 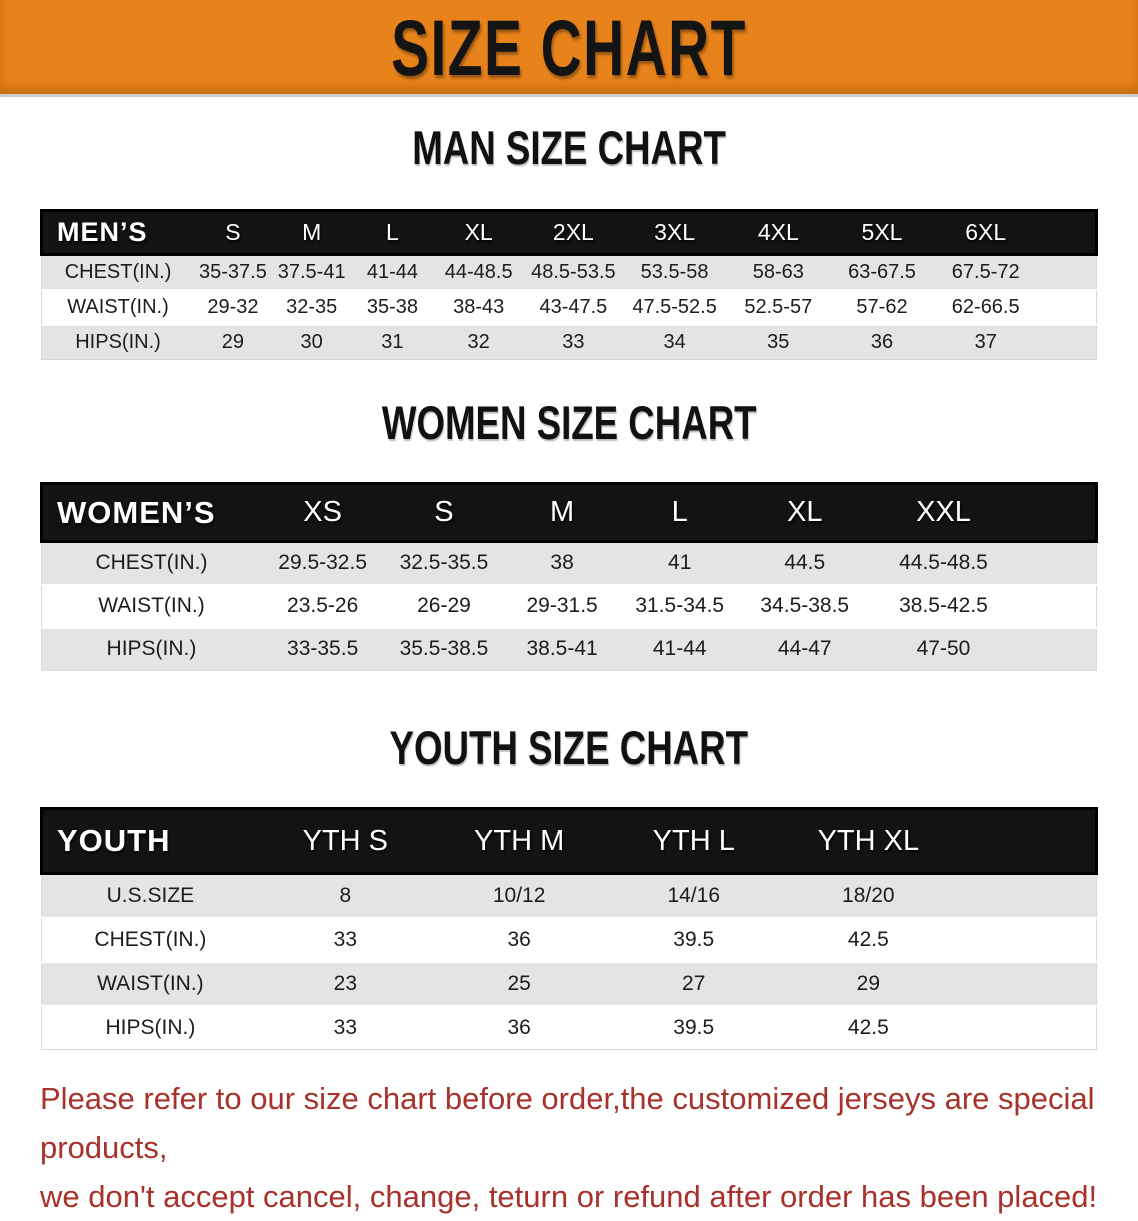 I want to click on size-value-cell: 41, so click(x=679, y=562).